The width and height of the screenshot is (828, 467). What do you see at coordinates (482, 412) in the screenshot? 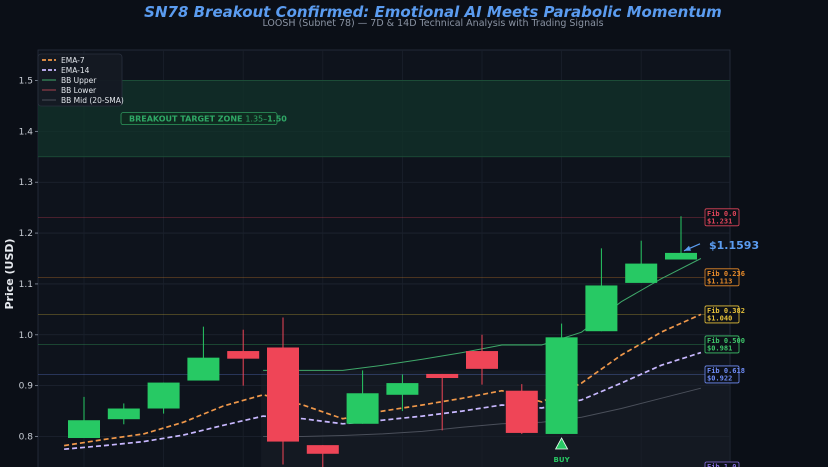
I see `series-line-bb-mid-20-sma-` at bounding box center [482, 412].